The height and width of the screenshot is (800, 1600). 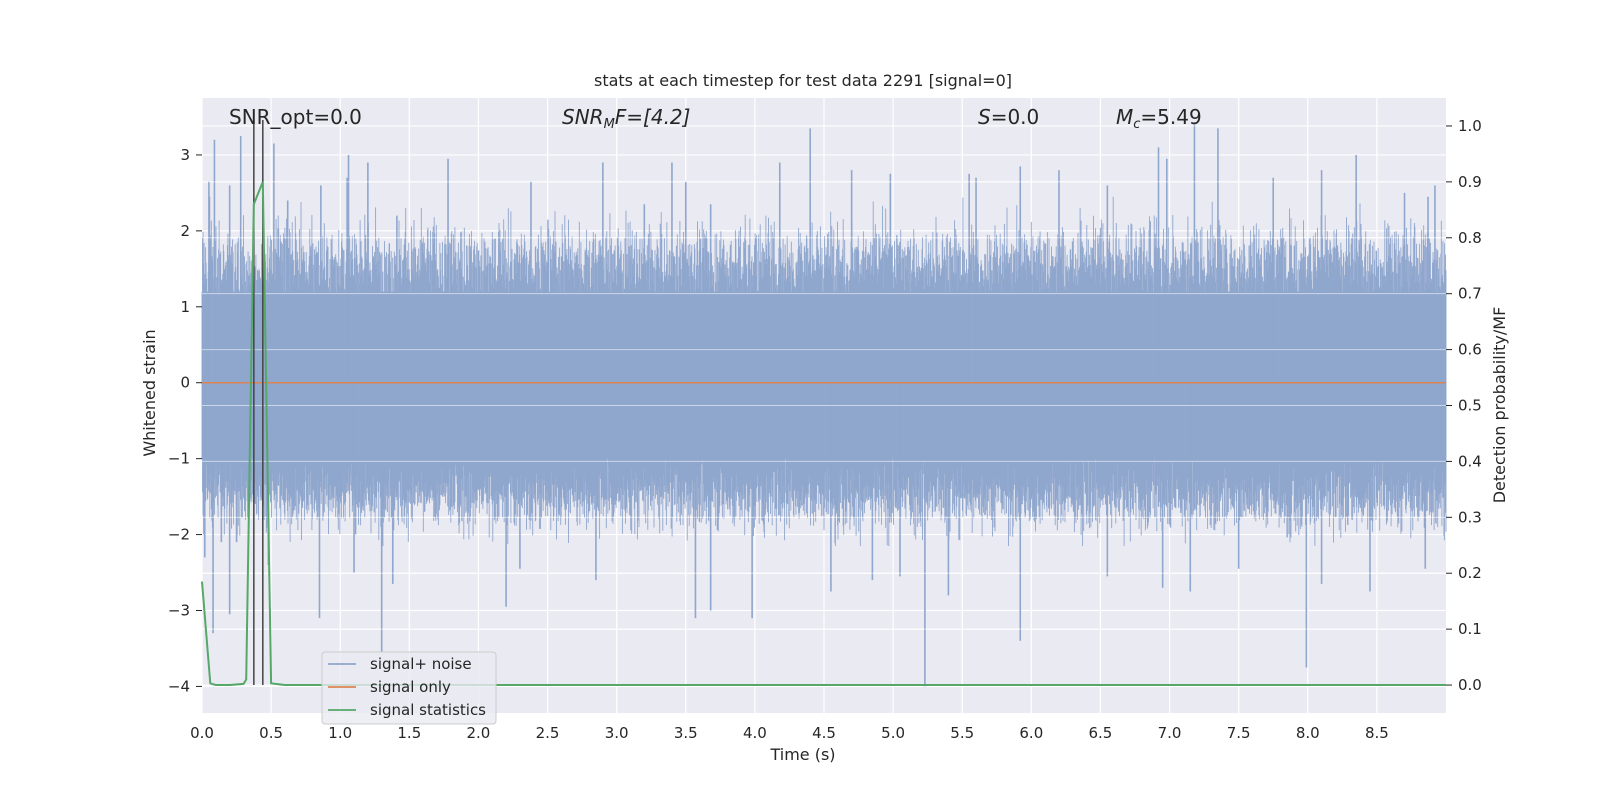 I want to click on annotation-snr-mf-main: SNR, so click(x=583, y=117).